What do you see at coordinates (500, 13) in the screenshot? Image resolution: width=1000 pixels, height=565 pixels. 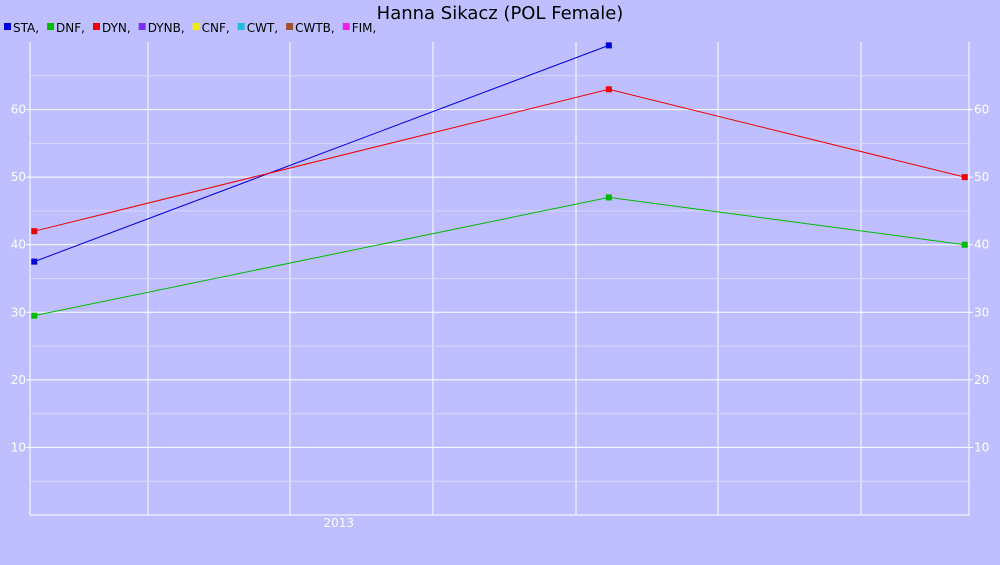 I see `chart-title: Hanna Sikacz (POL Female)` at bounding box center [500, 13].